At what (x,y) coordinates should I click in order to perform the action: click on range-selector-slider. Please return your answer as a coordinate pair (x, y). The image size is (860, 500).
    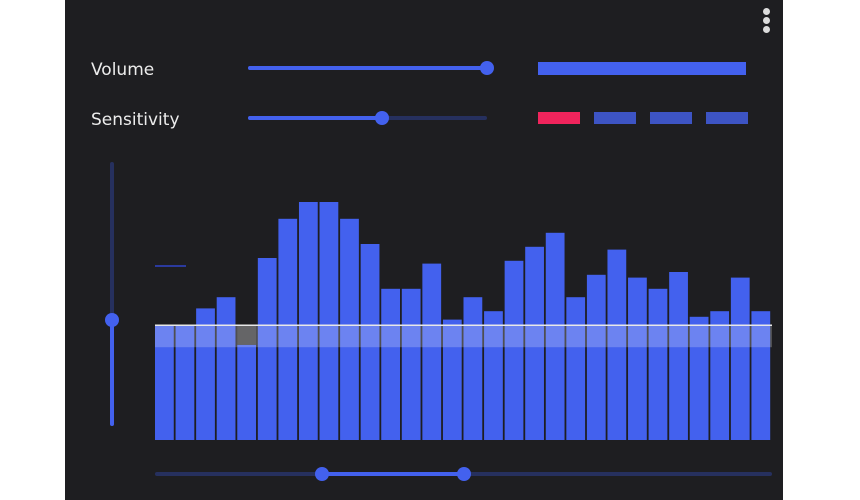
    Looking at the image, I should click on (463, 474).